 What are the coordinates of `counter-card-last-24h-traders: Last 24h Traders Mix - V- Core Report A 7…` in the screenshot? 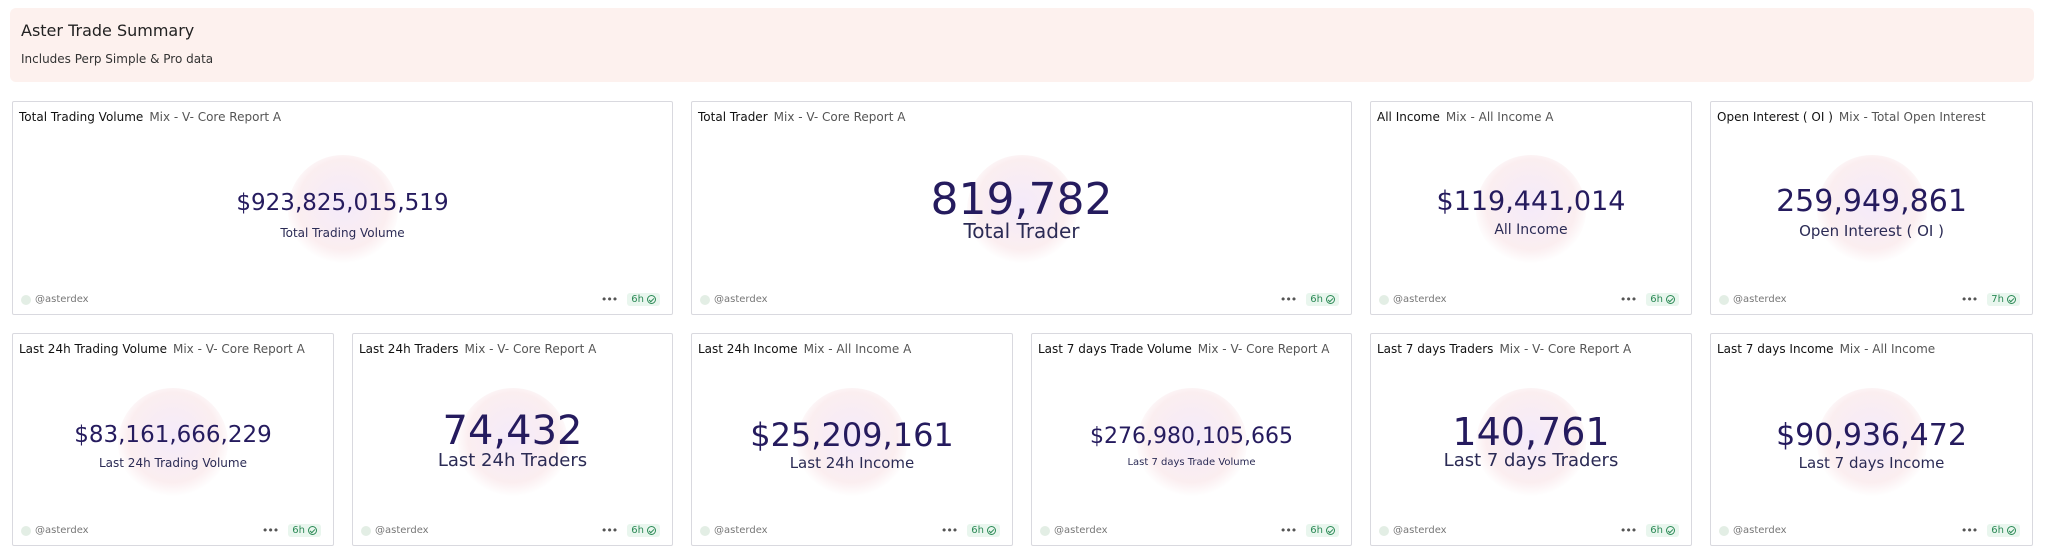 It's located at (512, 439).